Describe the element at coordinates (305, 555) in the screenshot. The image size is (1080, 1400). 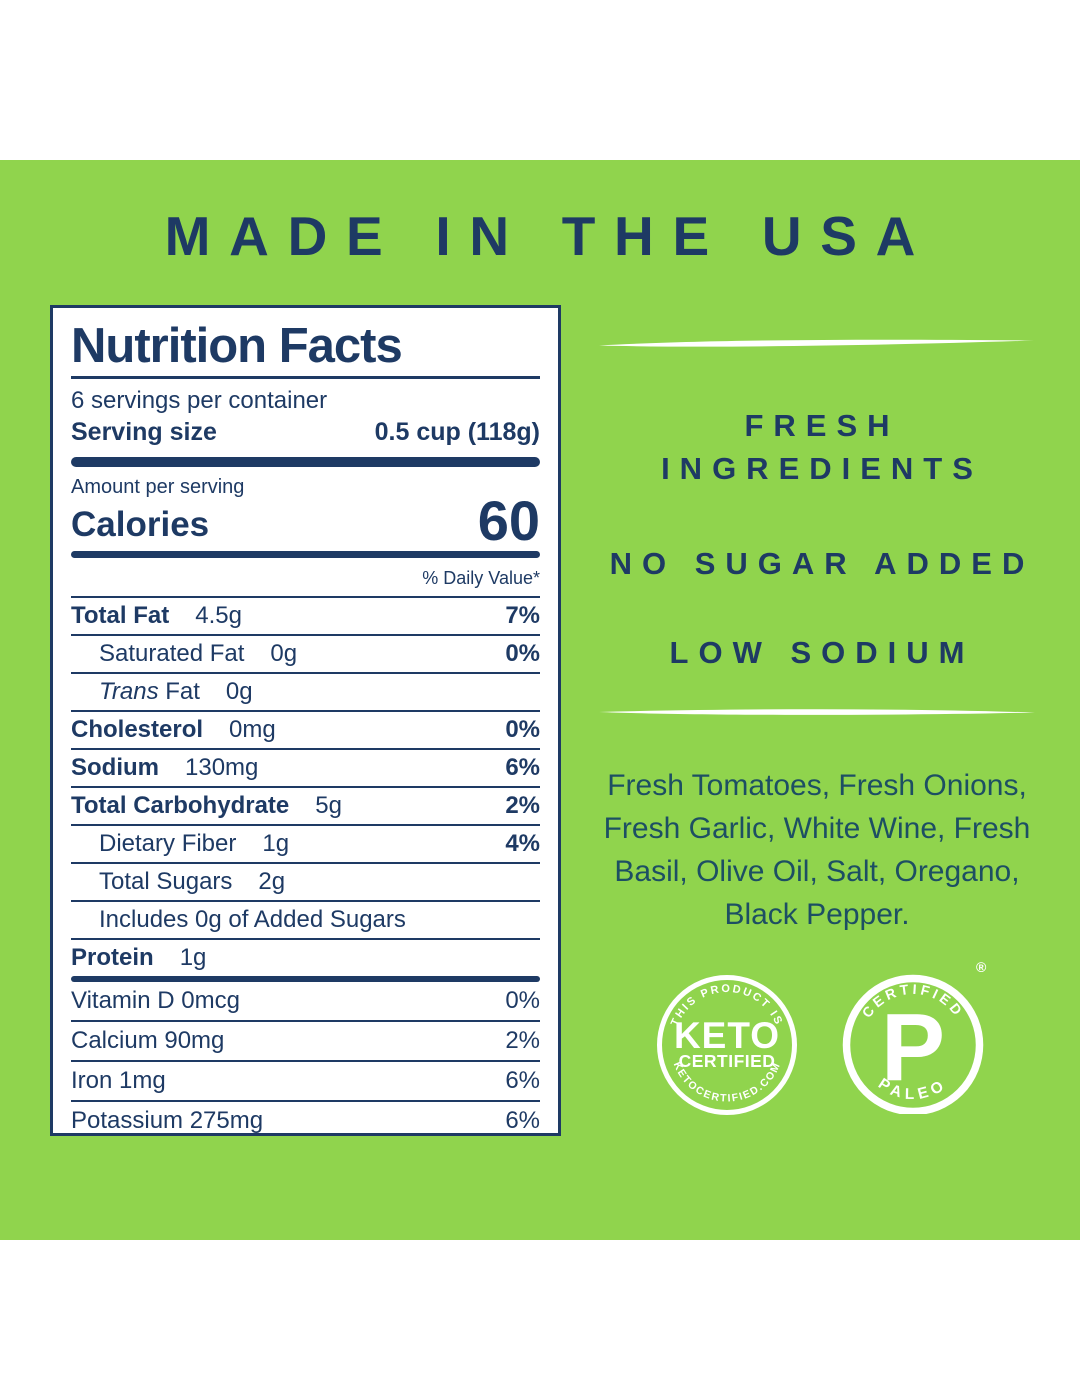
I see `divider-bar-medium` at that location.